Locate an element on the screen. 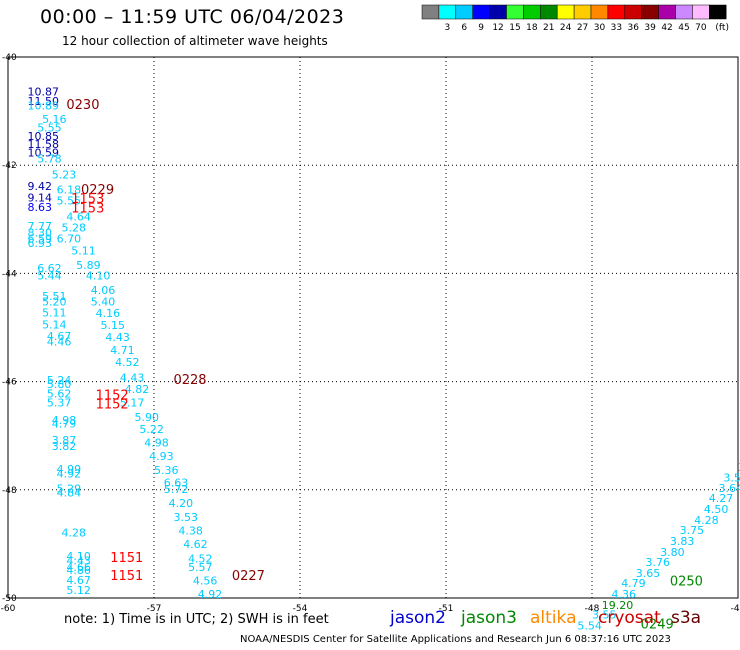 The width and height of the screenshot is (740, 650). wave-height-label: 5.55 is located at coordinates (49, 128).